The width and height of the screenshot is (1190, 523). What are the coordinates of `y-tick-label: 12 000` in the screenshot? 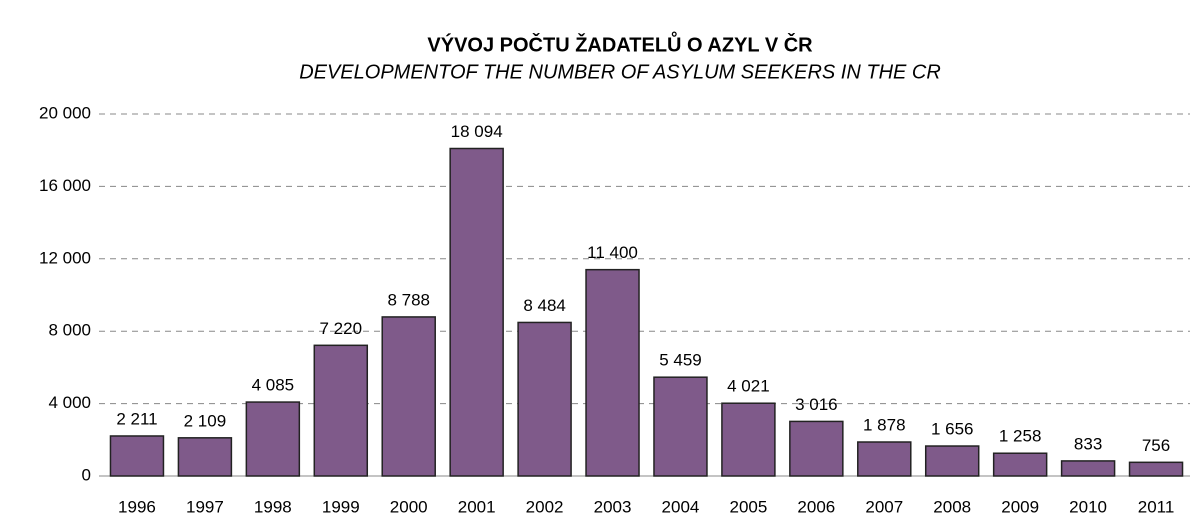 It's located at (65, 257).